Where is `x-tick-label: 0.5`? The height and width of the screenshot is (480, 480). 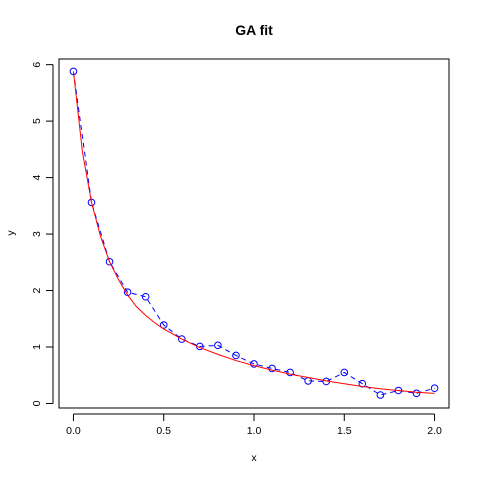
x-tick-label: 0.5 is located at coordinates (163, 431).